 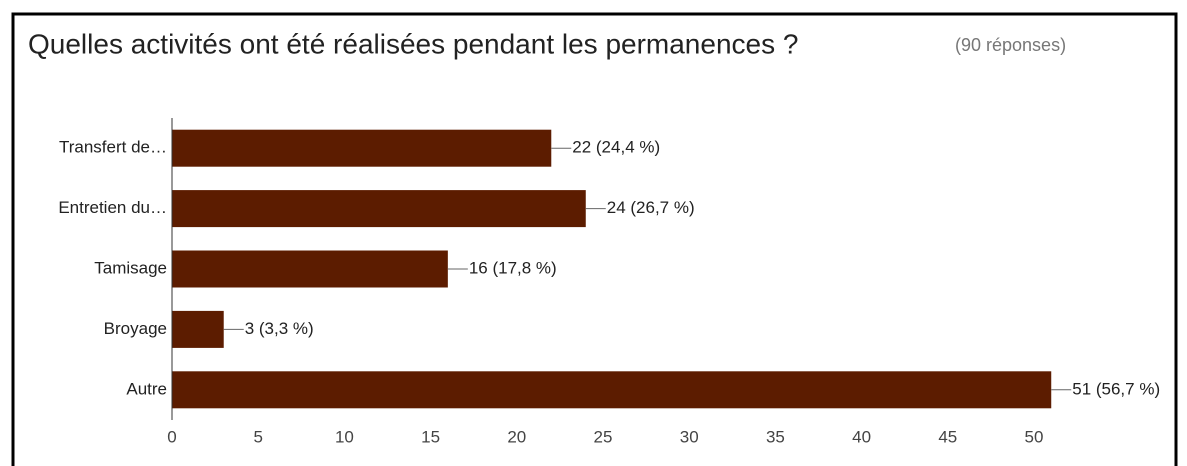 I want to click on x-tick-label: 20, so click(x=516, y=436).